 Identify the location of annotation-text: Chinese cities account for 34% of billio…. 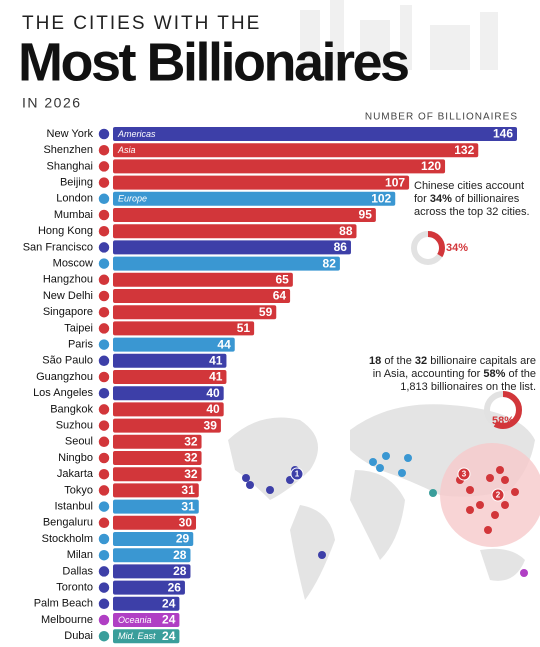
(476, 199).